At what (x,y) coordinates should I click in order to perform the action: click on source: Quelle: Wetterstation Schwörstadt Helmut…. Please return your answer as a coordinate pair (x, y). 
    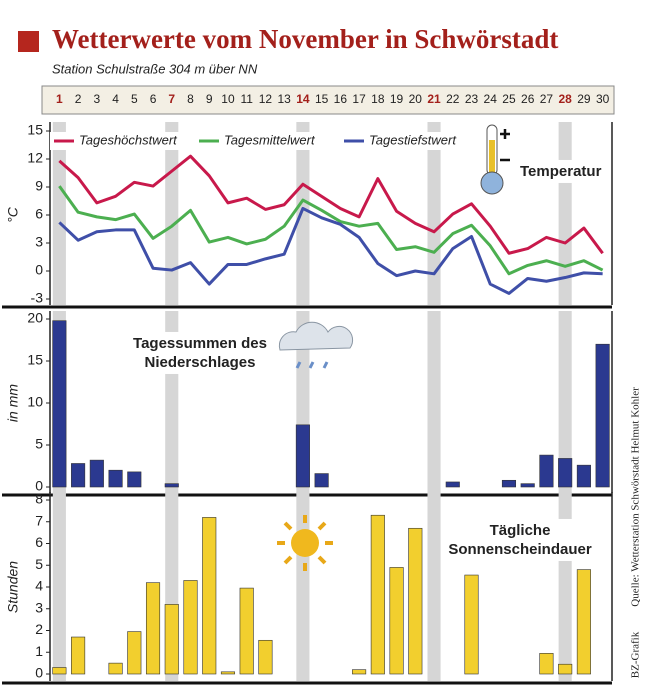
    Looking at the image, I should click on (636, 497).